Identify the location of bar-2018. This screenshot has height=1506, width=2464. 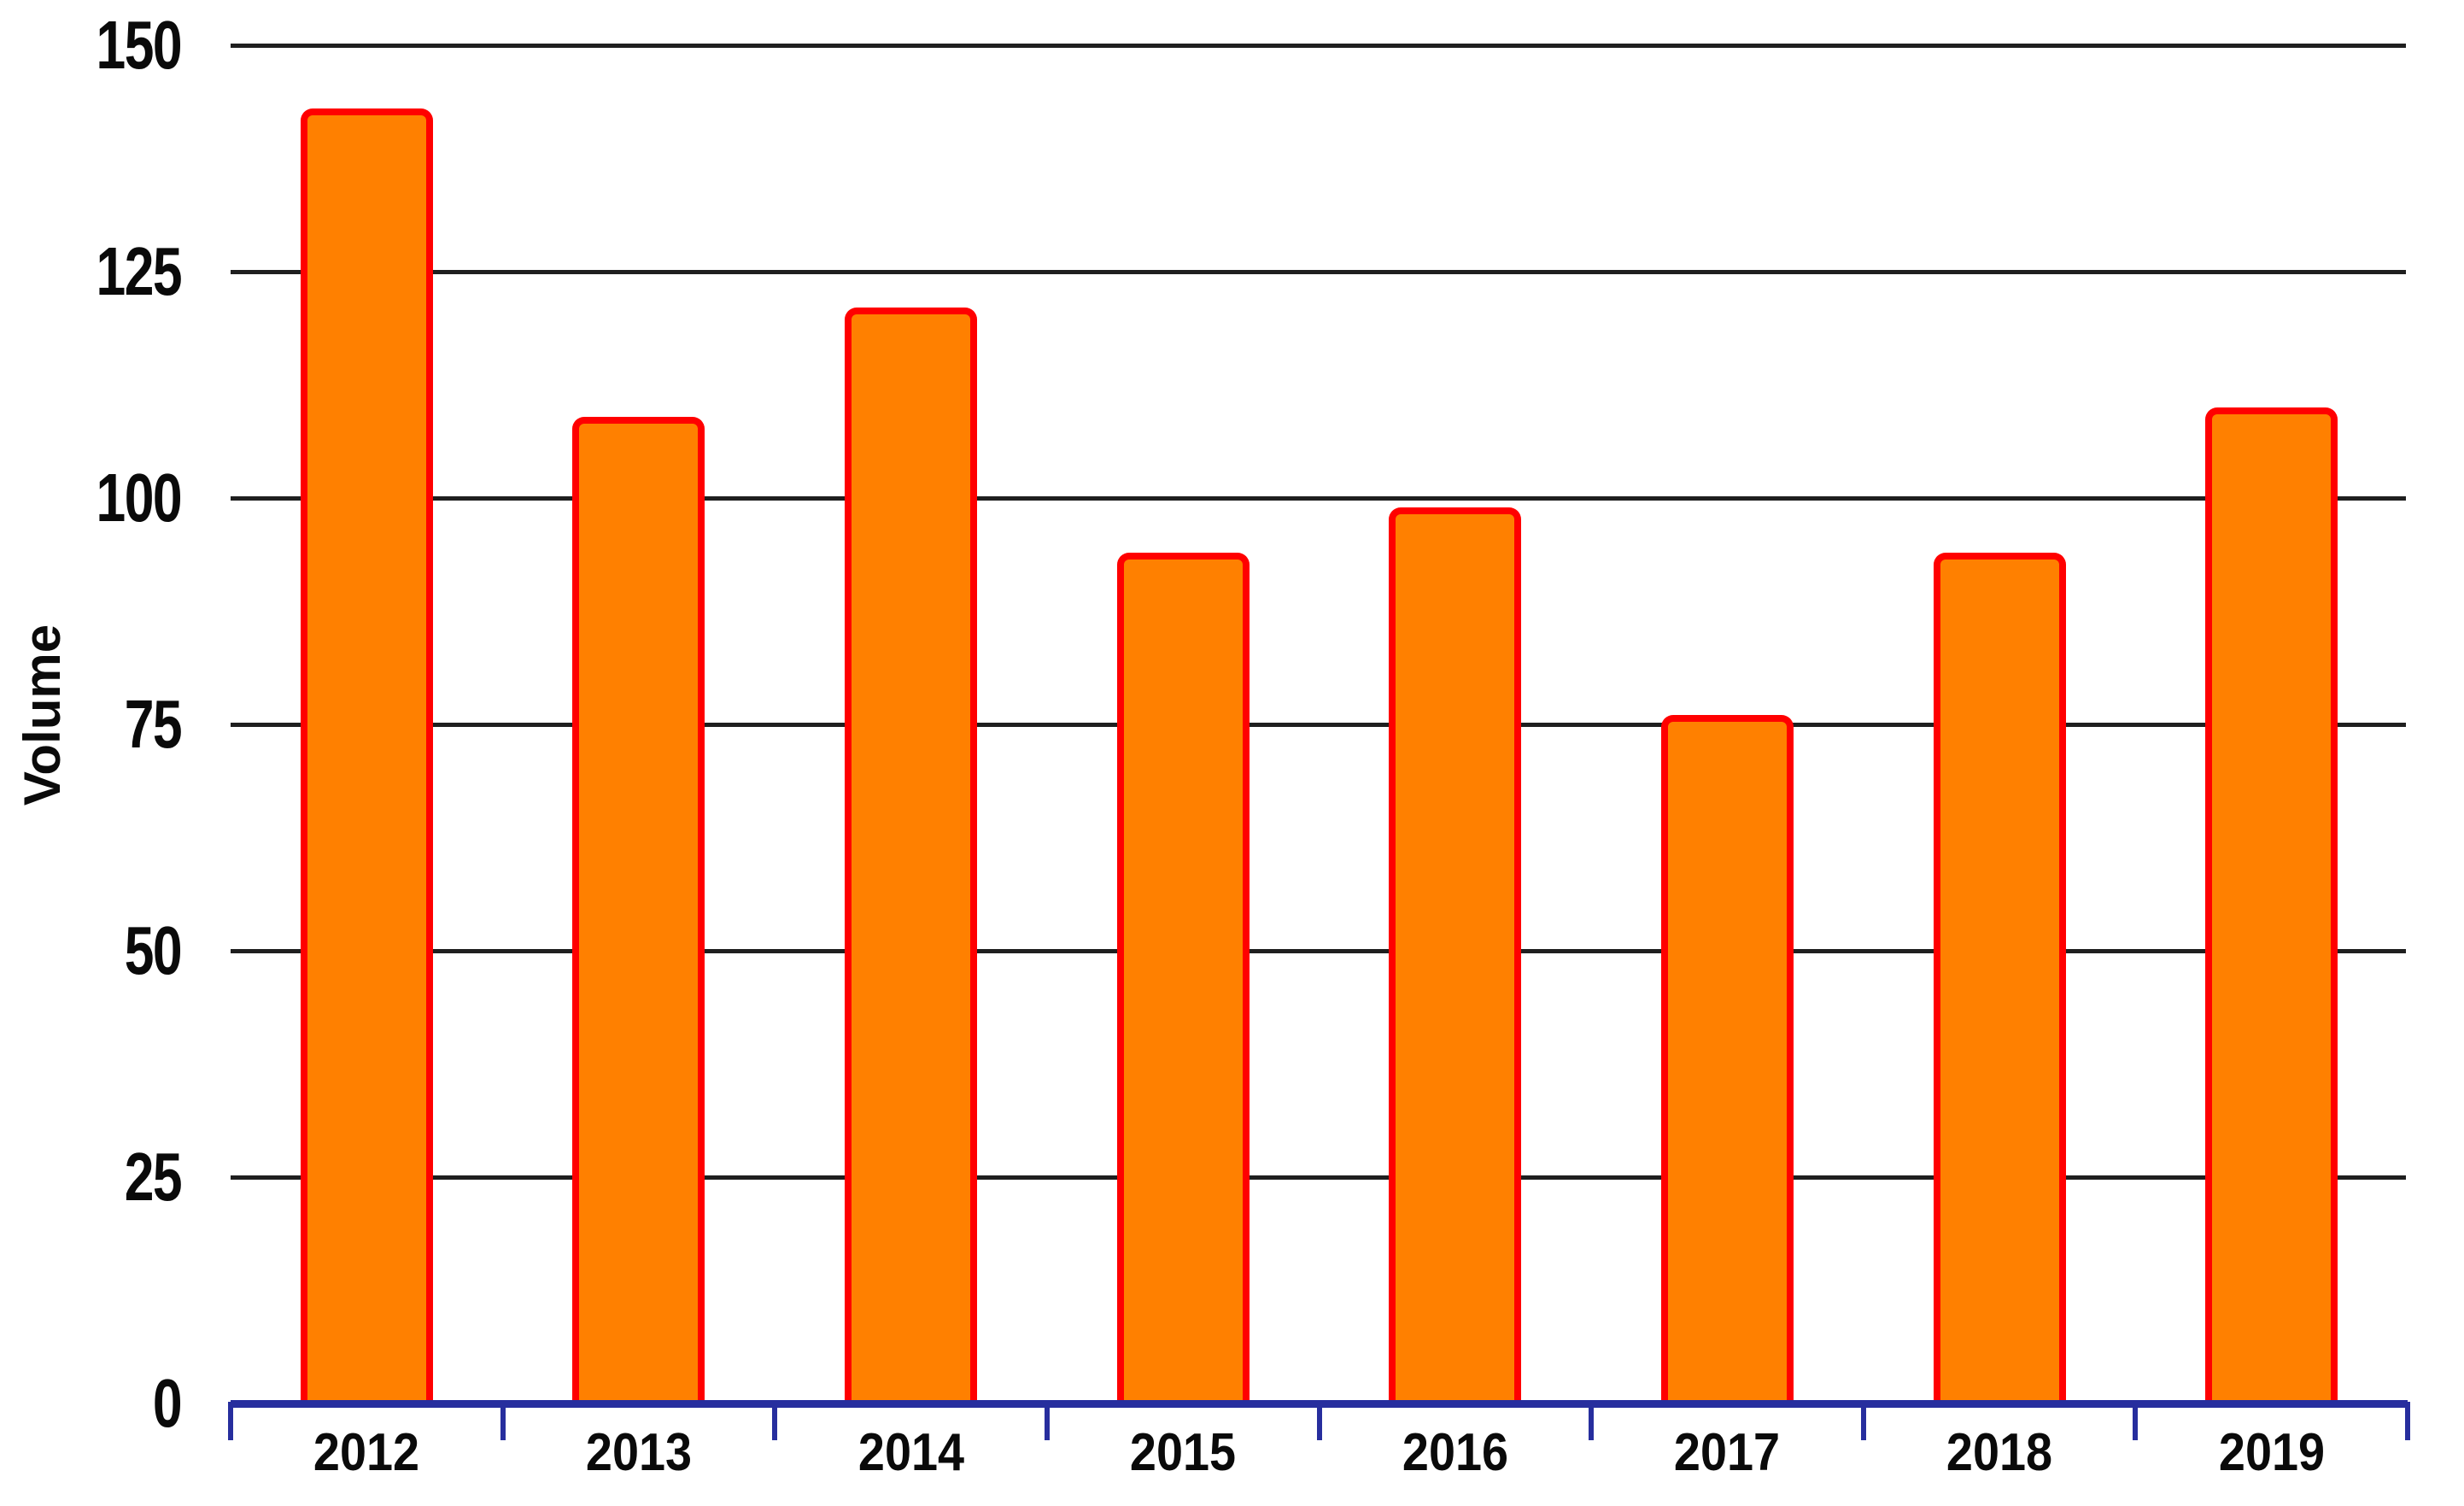
(2000, 978).